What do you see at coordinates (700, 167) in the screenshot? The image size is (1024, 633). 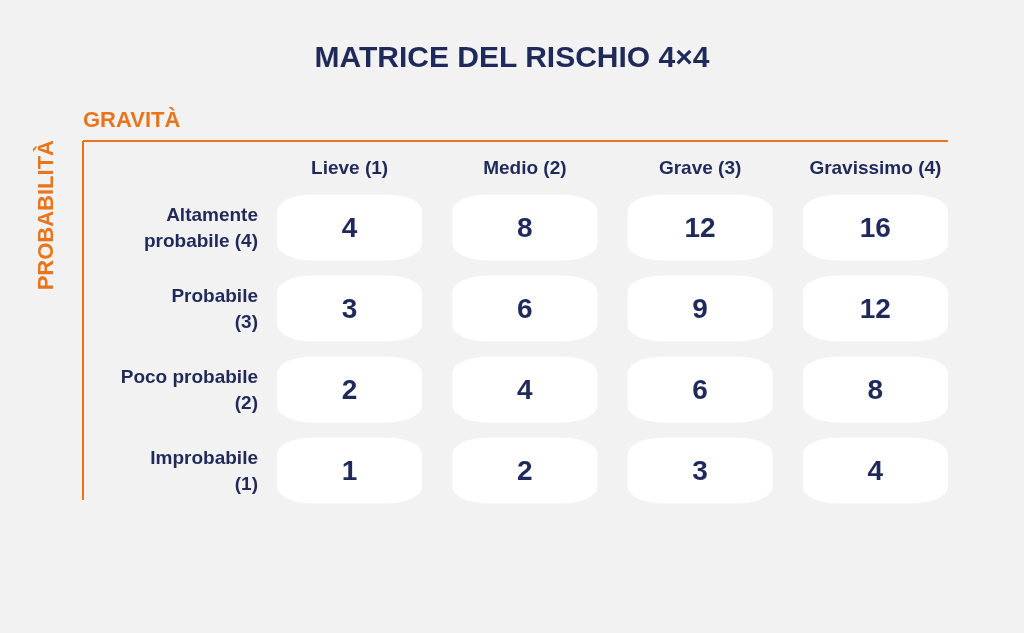 I see `x-tick-label: Grave (3)` at bounding box center [700, 167].